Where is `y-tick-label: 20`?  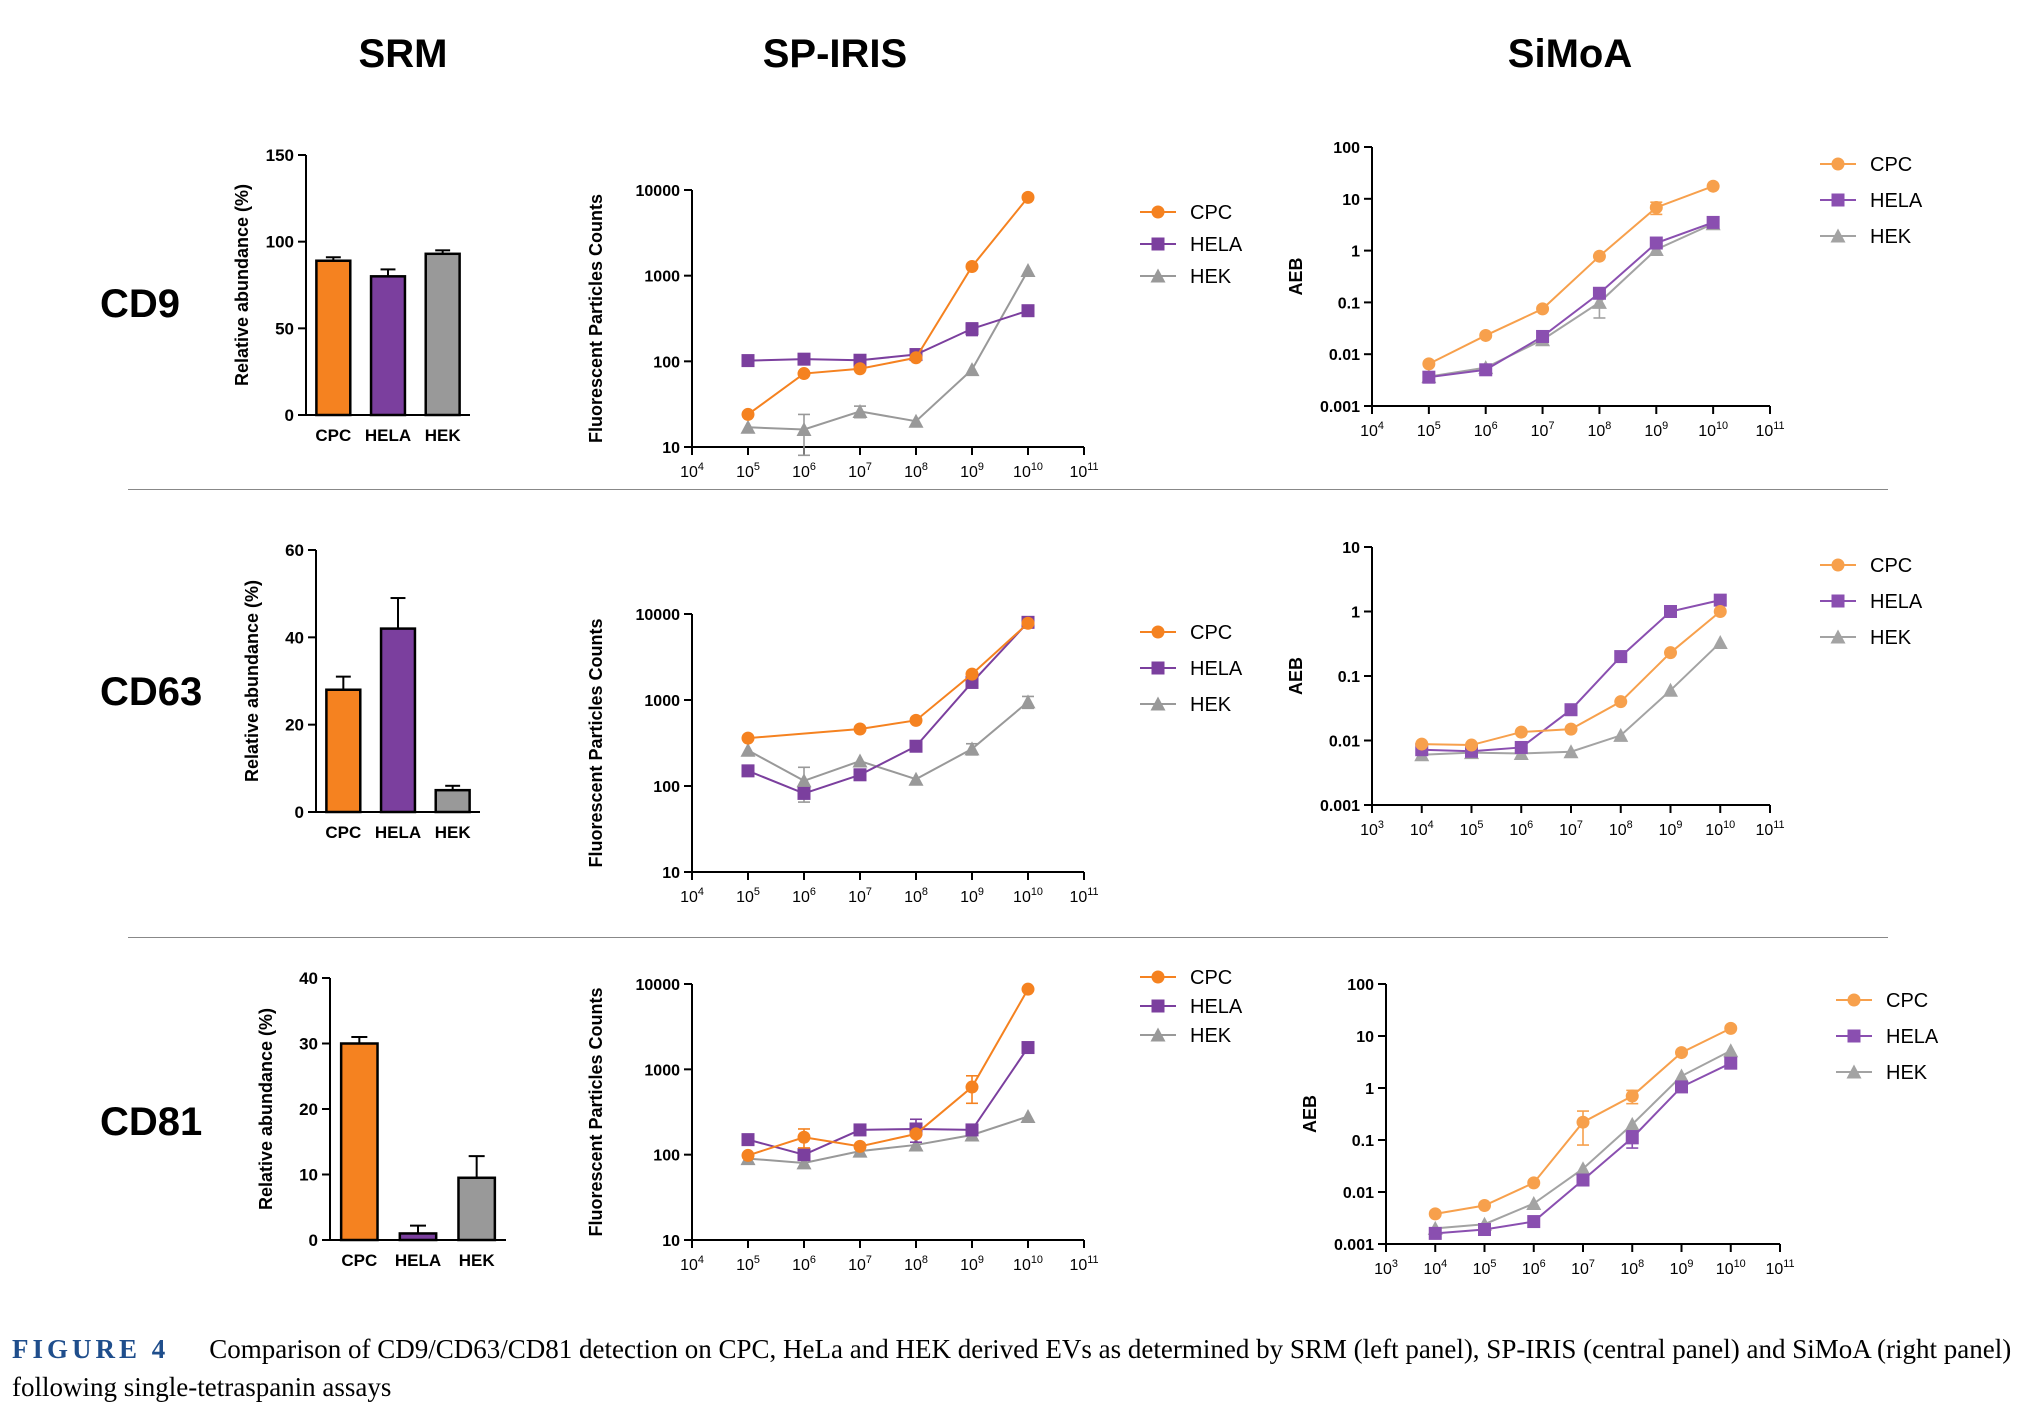
y-tick-label: 20 is located at coordinates (294, 725).